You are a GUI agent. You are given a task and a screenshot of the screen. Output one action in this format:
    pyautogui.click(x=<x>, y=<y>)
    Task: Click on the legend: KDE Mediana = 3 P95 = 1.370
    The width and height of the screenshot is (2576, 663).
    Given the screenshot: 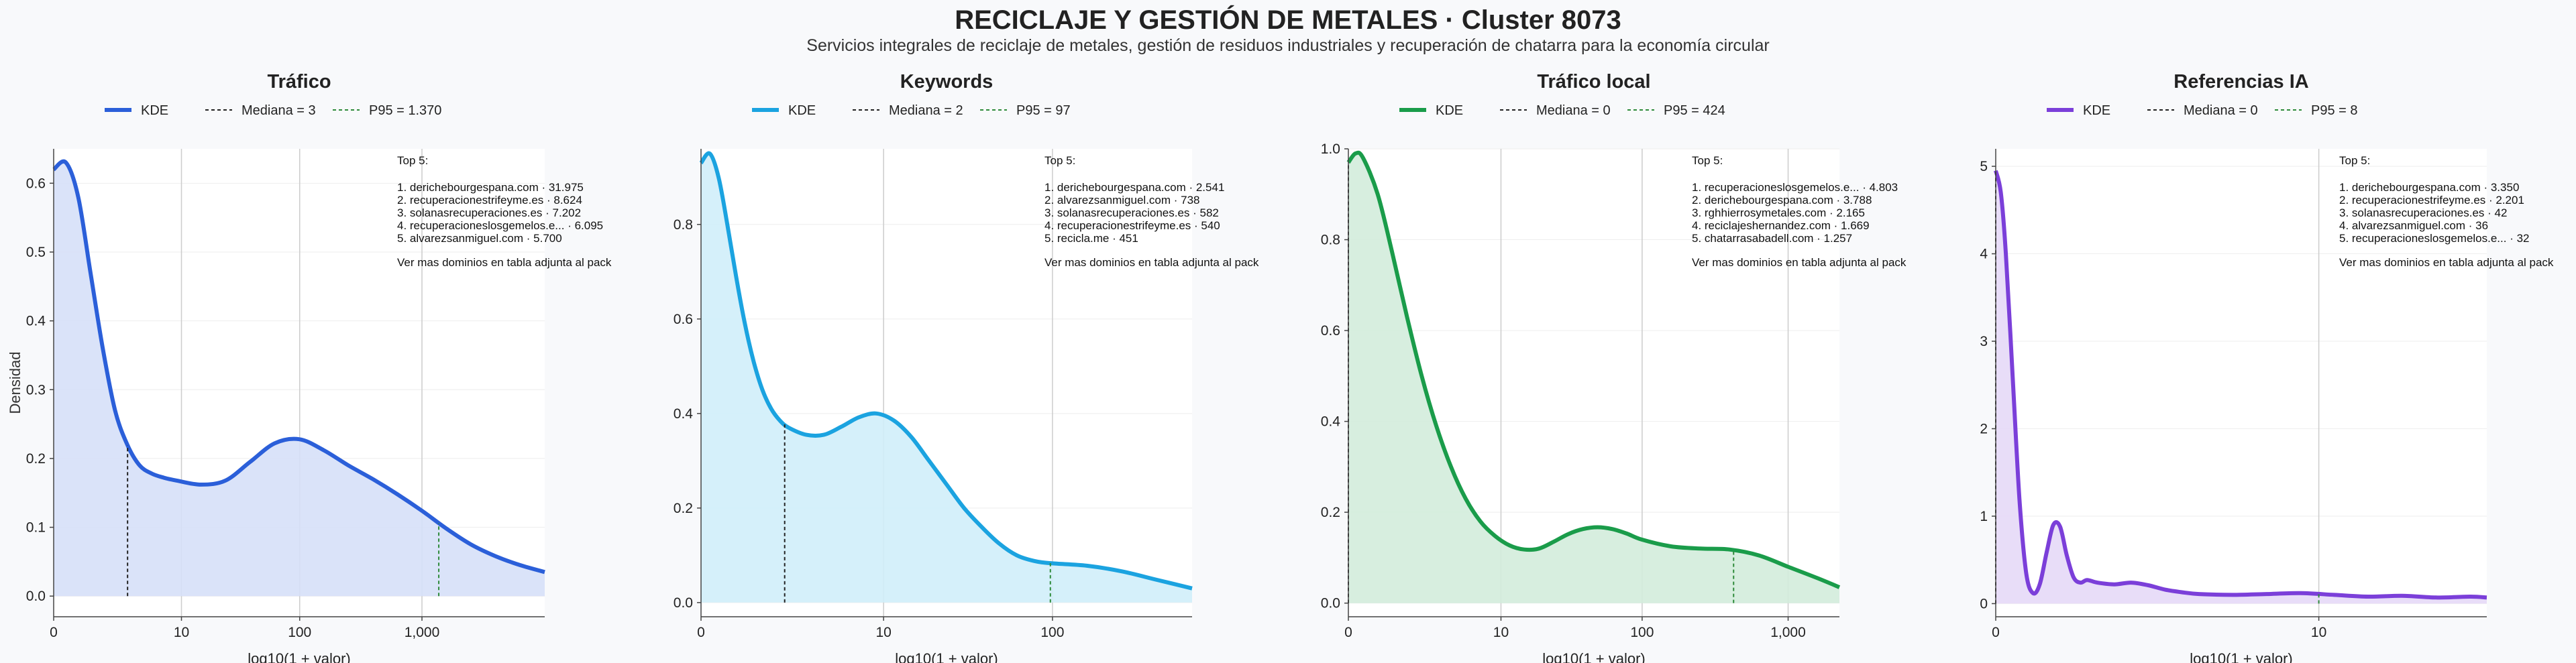 What is the action you would take?
    pyautogui.click(x=273, y=111)
    